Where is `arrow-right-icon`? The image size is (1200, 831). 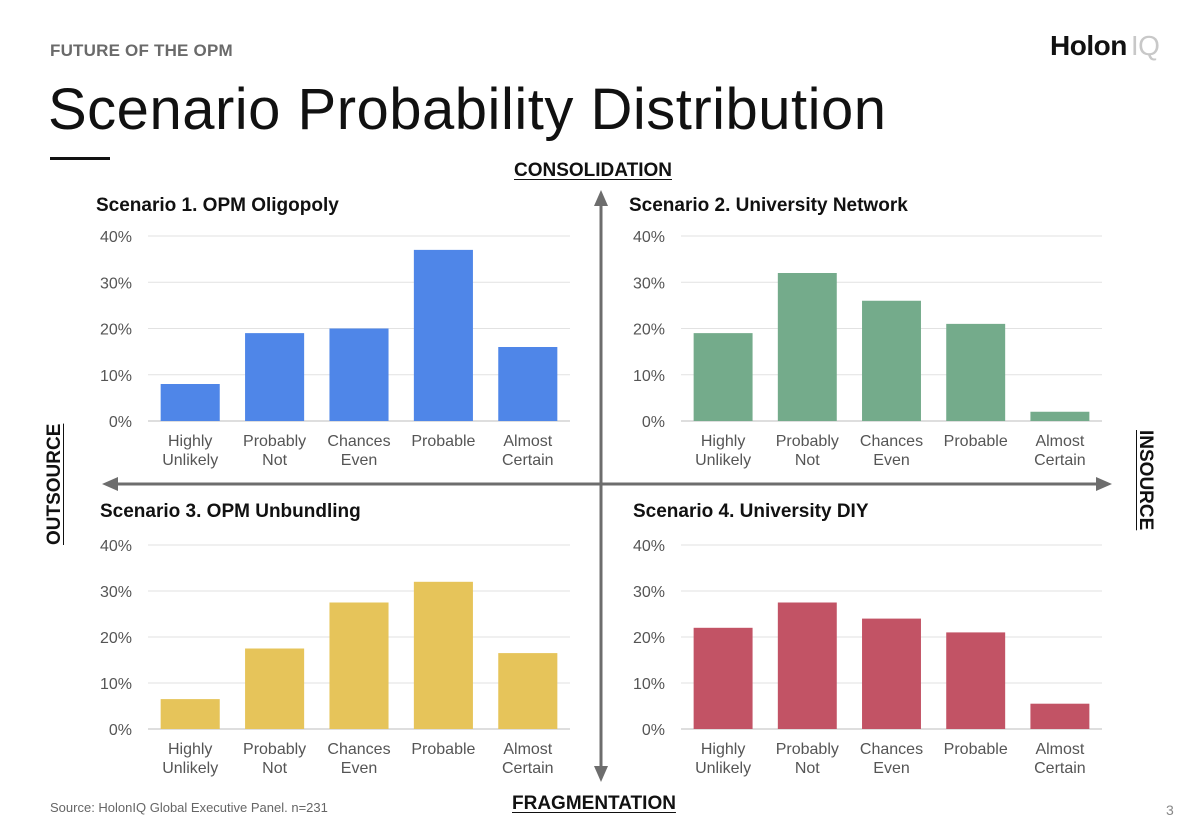 arrow-right-icon is located at coordinates (1104, 484).